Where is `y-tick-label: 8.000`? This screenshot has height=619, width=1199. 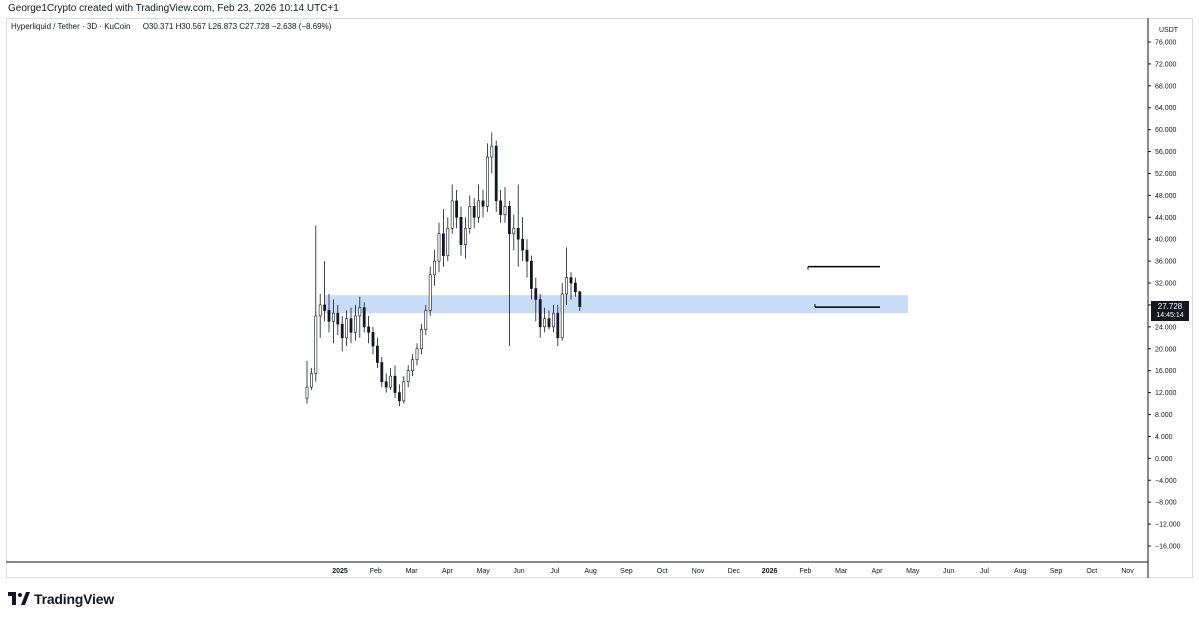 y-tick-label: 8.000 is located at coordinates (1164, 415).